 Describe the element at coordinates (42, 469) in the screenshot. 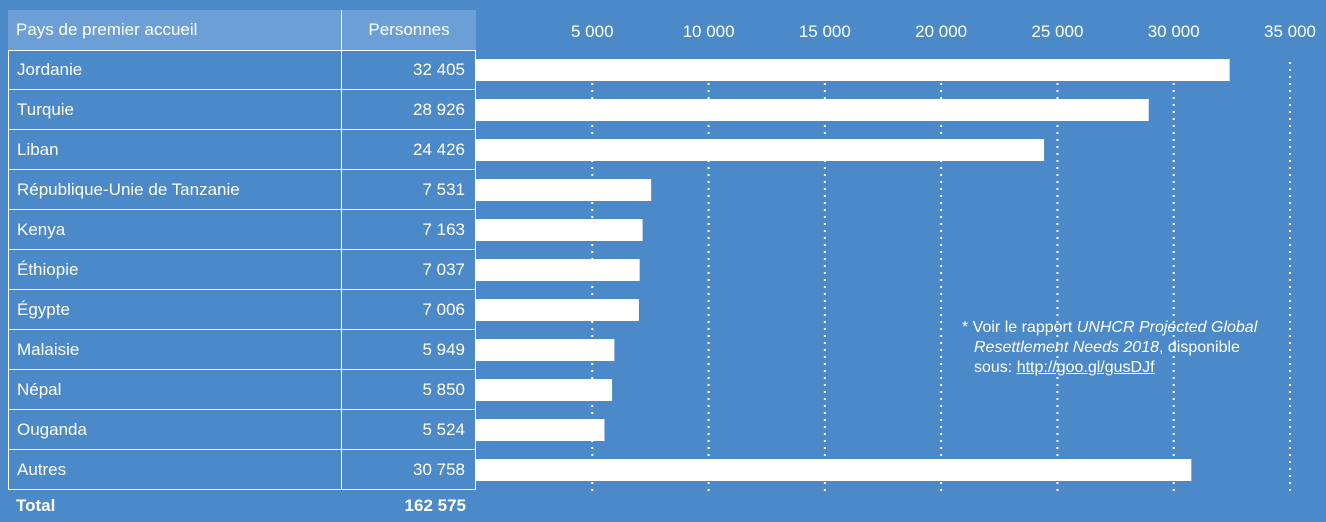

I see `row-country: Autres` at that location.